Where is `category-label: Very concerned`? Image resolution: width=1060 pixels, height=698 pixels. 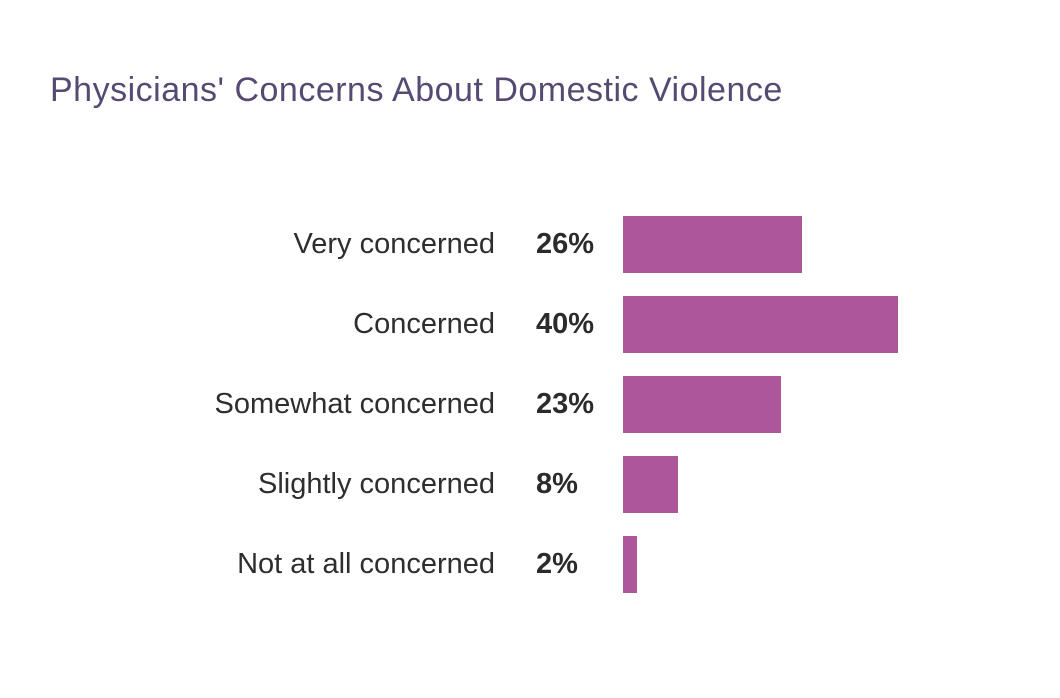
category-label: Very concerned is located at coordinates (394, 244).